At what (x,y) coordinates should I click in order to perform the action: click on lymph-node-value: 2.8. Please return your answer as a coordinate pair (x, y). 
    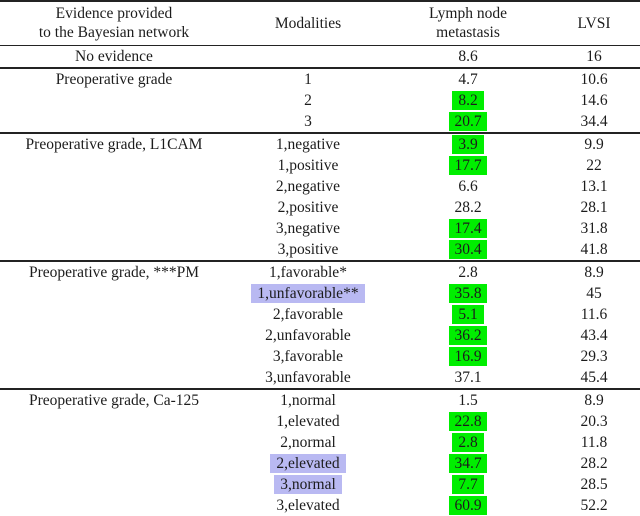
    Looking at the image, I should click on (468, 272).